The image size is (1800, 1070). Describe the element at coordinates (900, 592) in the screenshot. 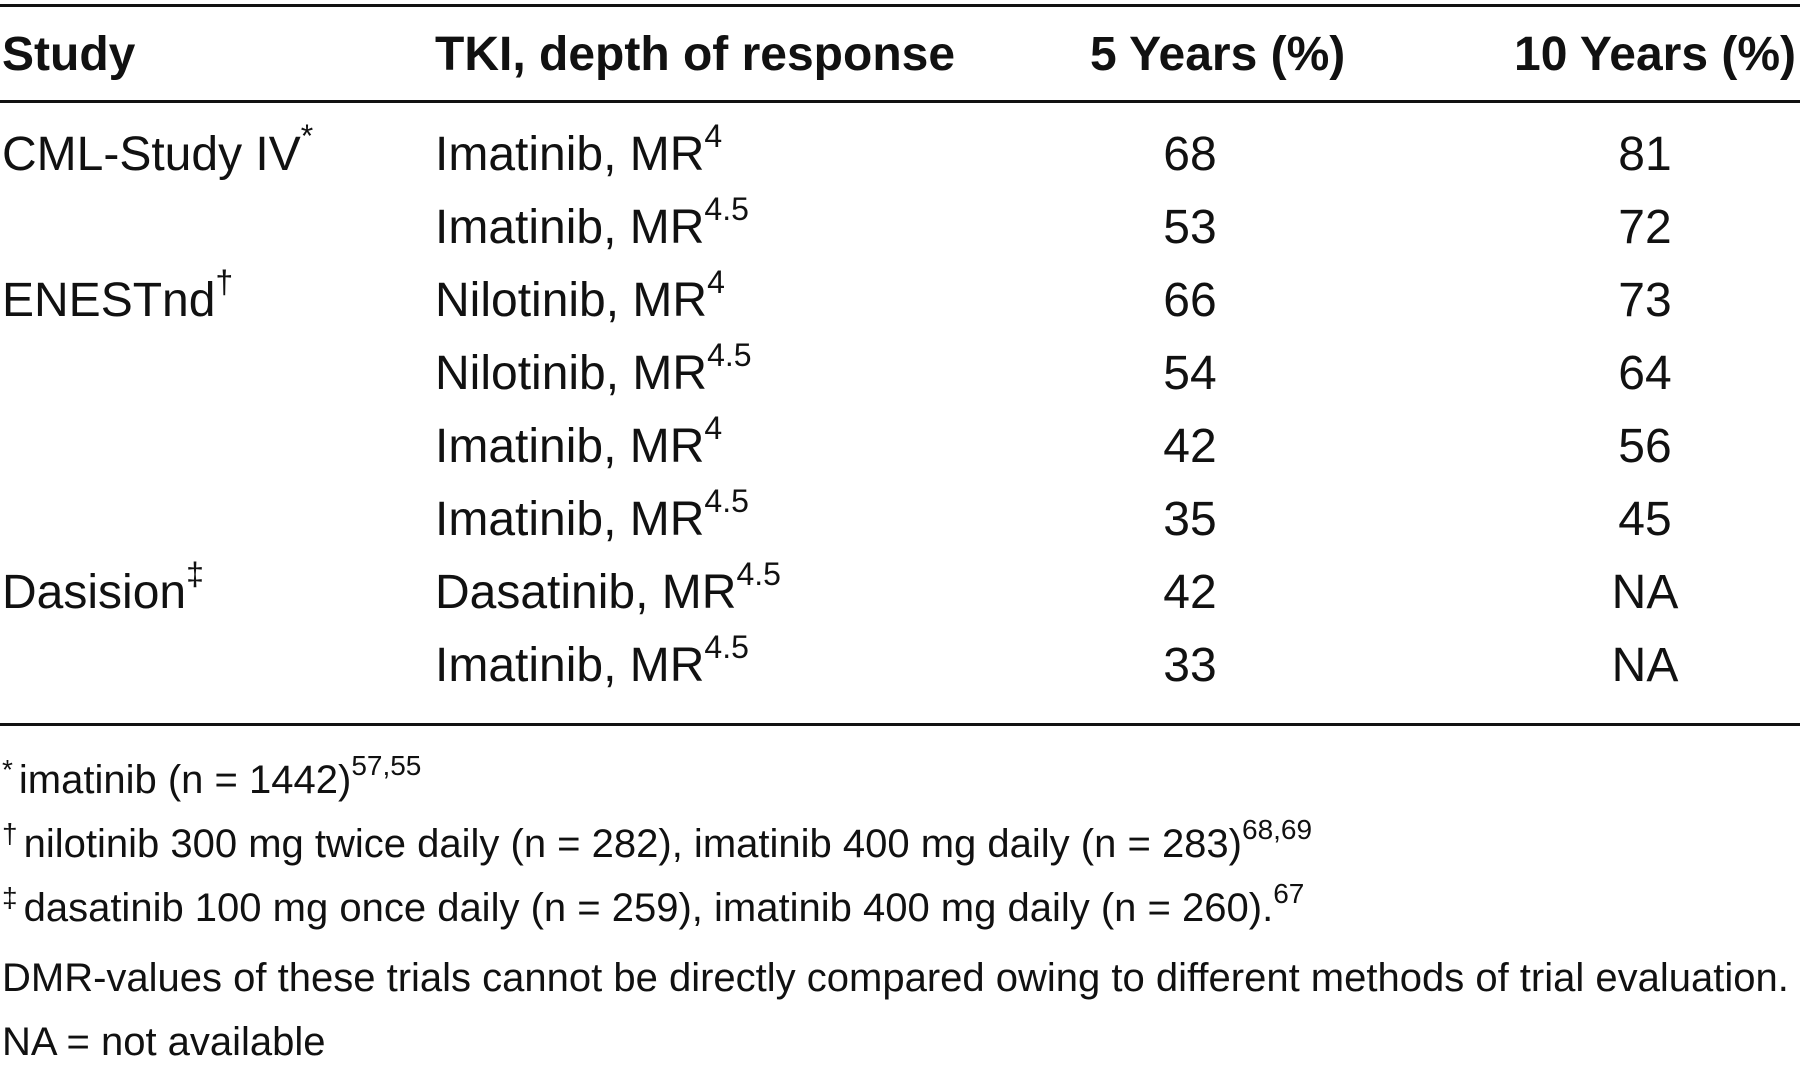

I see `table-row: Dasision‡ Dasatinib, MR4.5 42 NA` at that location.